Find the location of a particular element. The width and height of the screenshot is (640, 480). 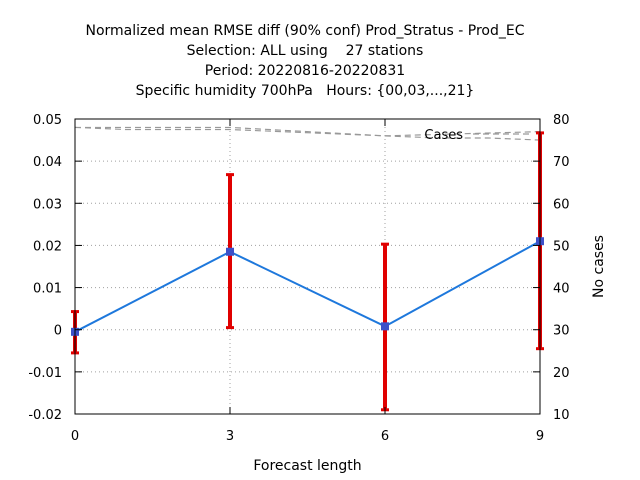

x-tick-label: 0 is located at coordinates (75, 436).